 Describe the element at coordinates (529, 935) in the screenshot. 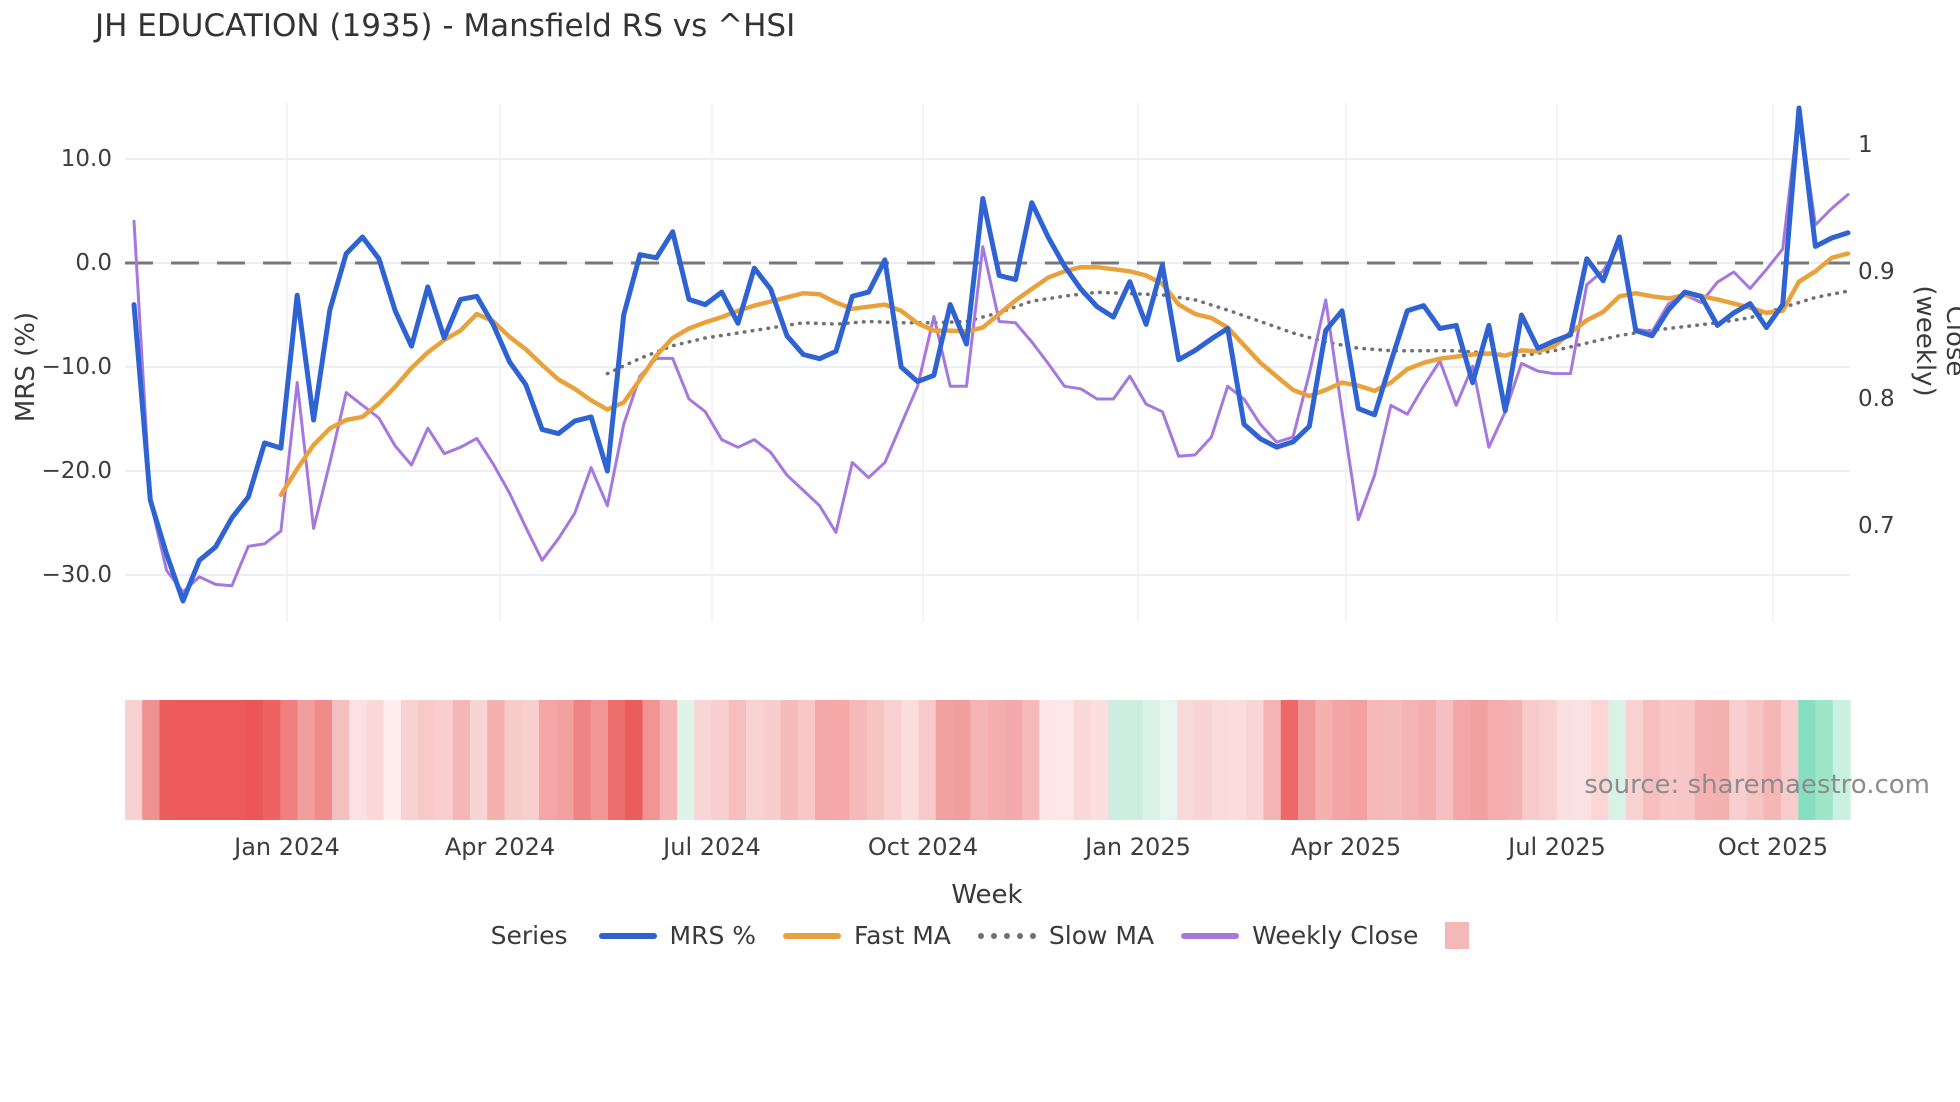

I see `legend-title: Series` at that location.